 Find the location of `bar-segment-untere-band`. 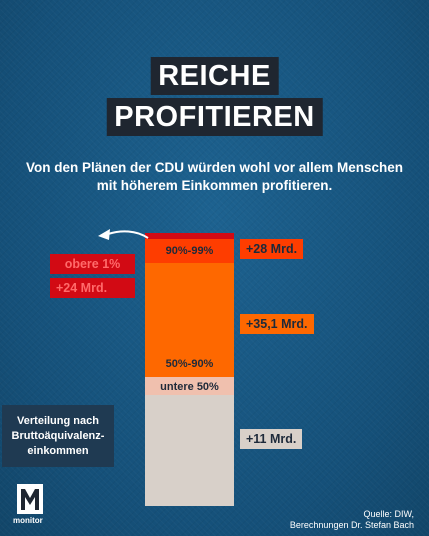

bar-segment-untere-band is located at coordinates (189, 386).